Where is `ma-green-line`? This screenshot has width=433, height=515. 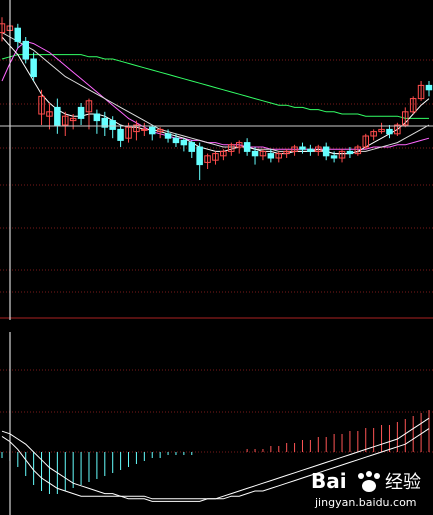
ma-green-line is located at coordinates (215, 86).